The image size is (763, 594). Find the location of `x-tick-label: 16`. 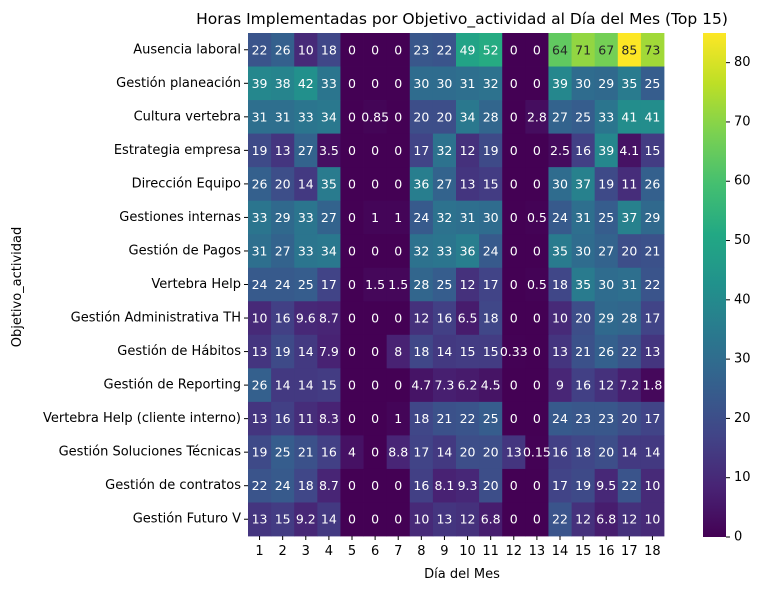

x-tick-label: 16 is located at coordinates (606, 551).